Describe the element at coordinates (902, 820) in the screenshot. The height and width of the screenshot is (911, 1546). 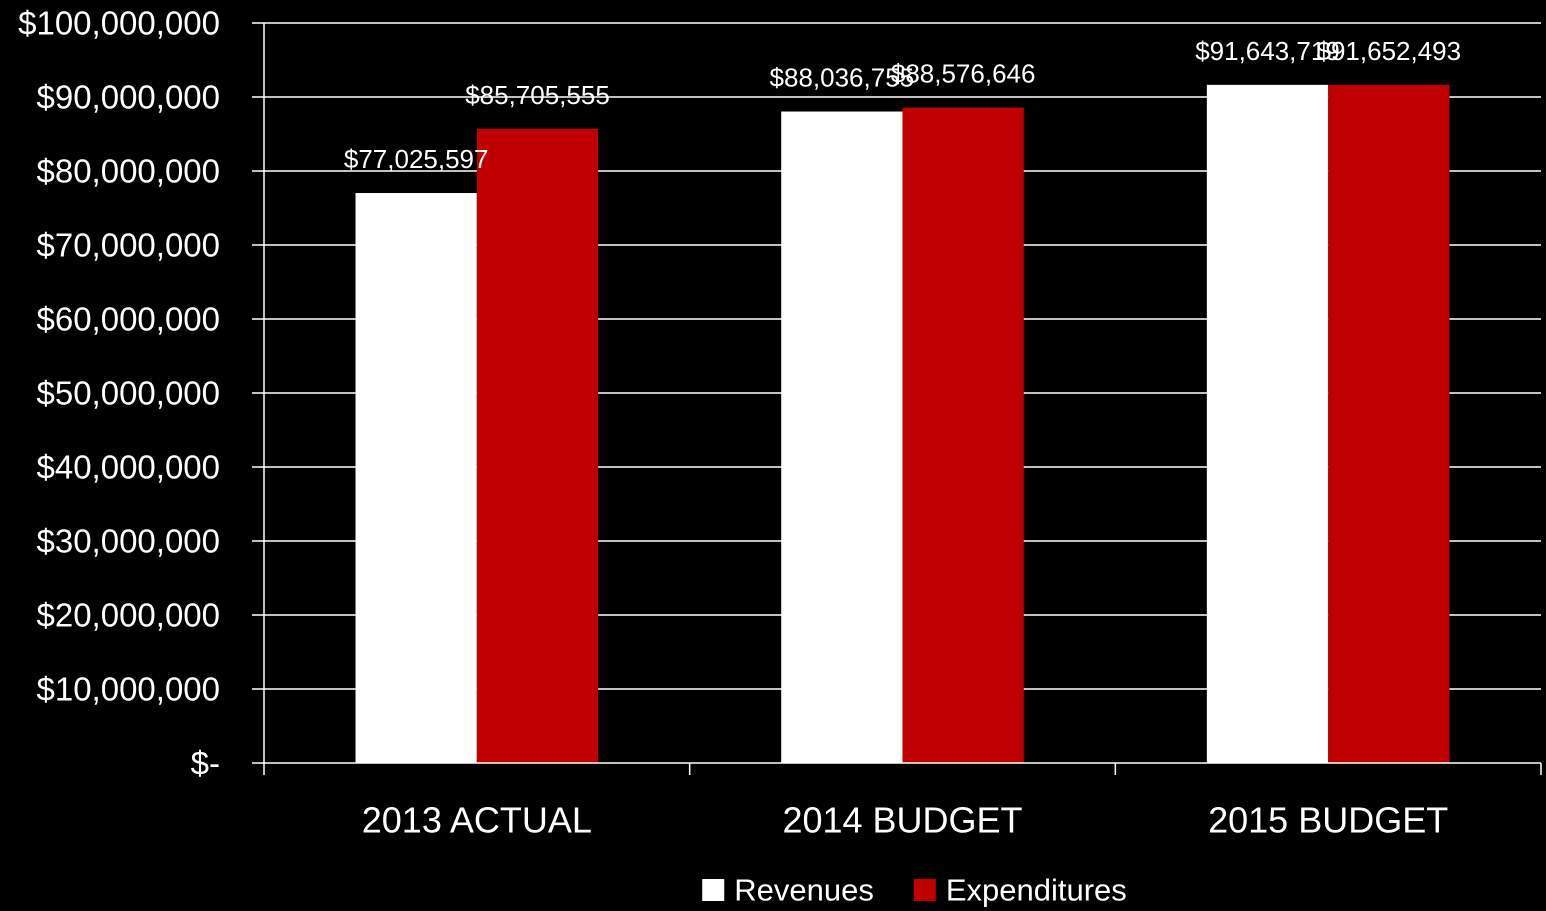
I see `x-category-label: 2014 BUDGET` at that location.